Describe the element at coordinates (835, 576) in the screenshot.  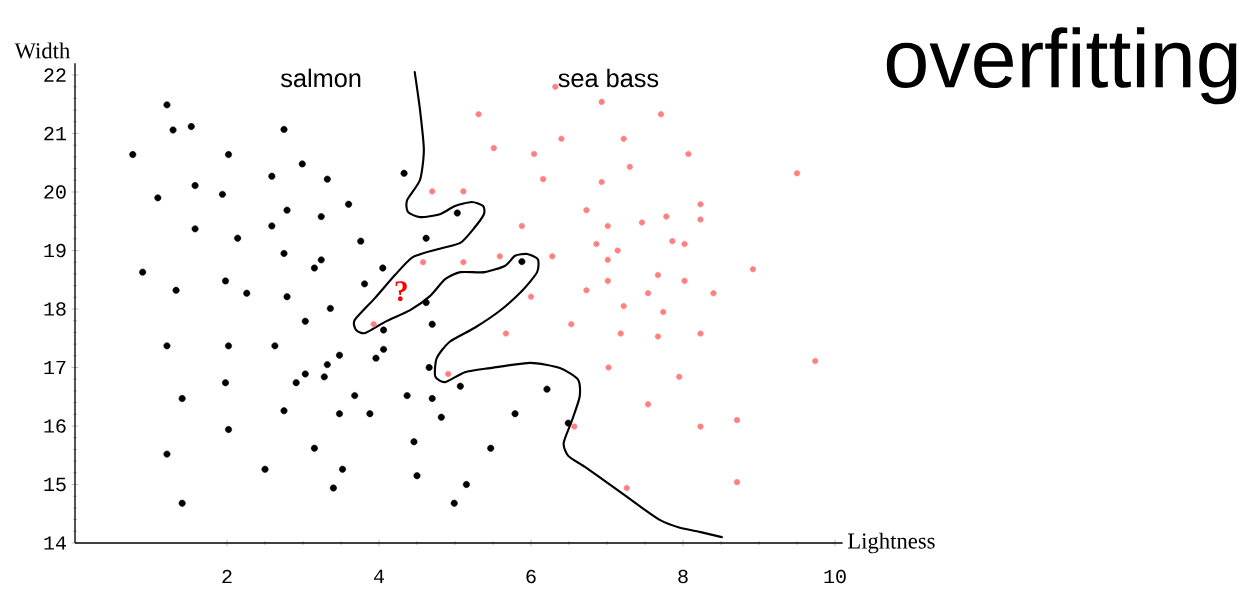
I see `x-tick-label: 10` at that location.